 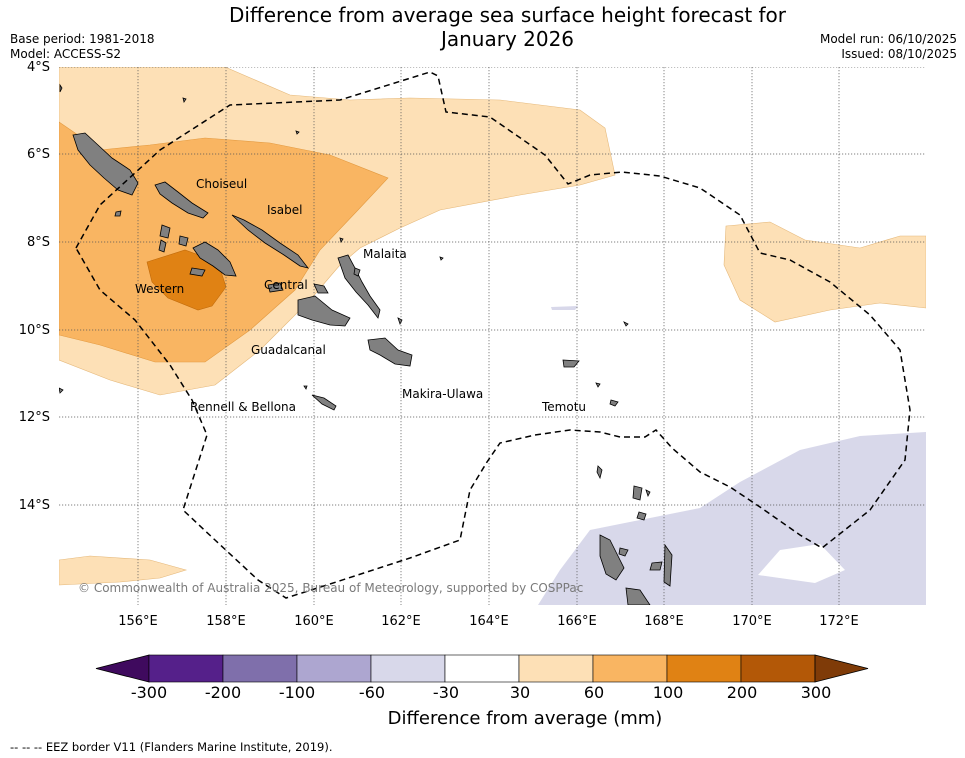 I want to click on island-small-c, so click(x=341, y=240).